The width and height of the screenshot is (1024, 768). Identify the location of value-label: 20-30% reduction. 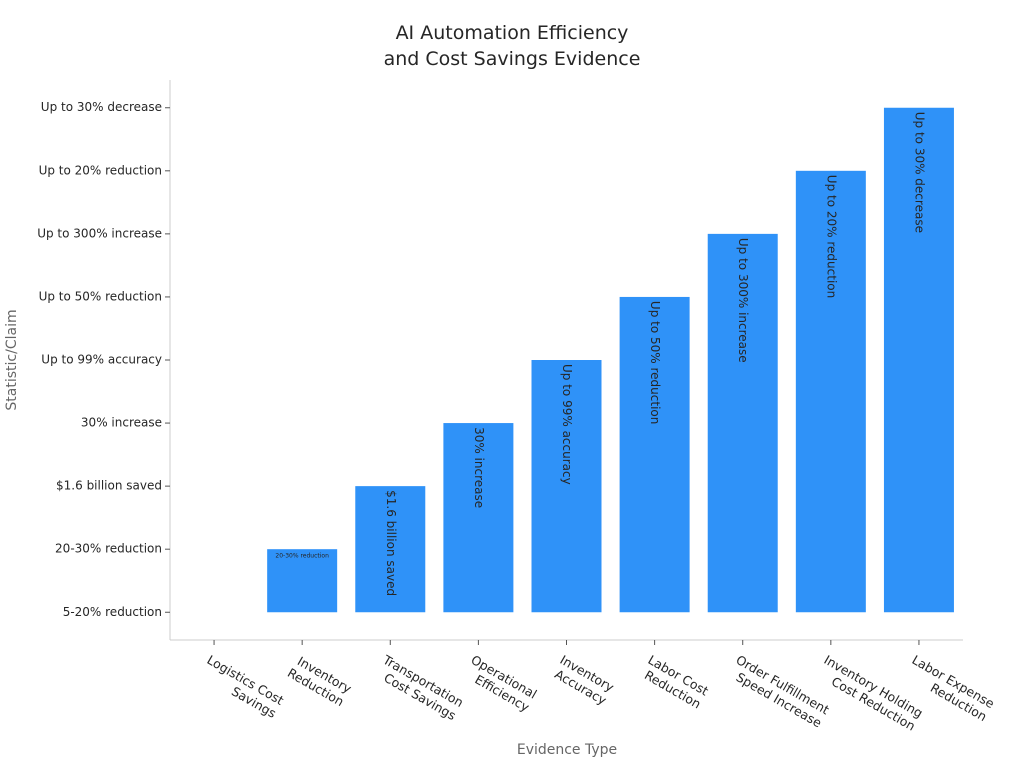
(302, 556).